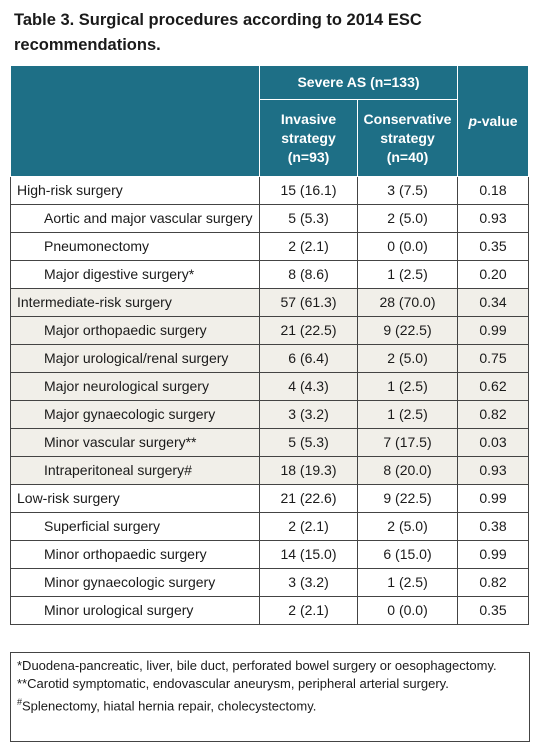 The image size is (539, 752). I want to click on table-row: Superficial surgery 2 (2.1) 2 (5.0) 0.38, so click(269, 526).